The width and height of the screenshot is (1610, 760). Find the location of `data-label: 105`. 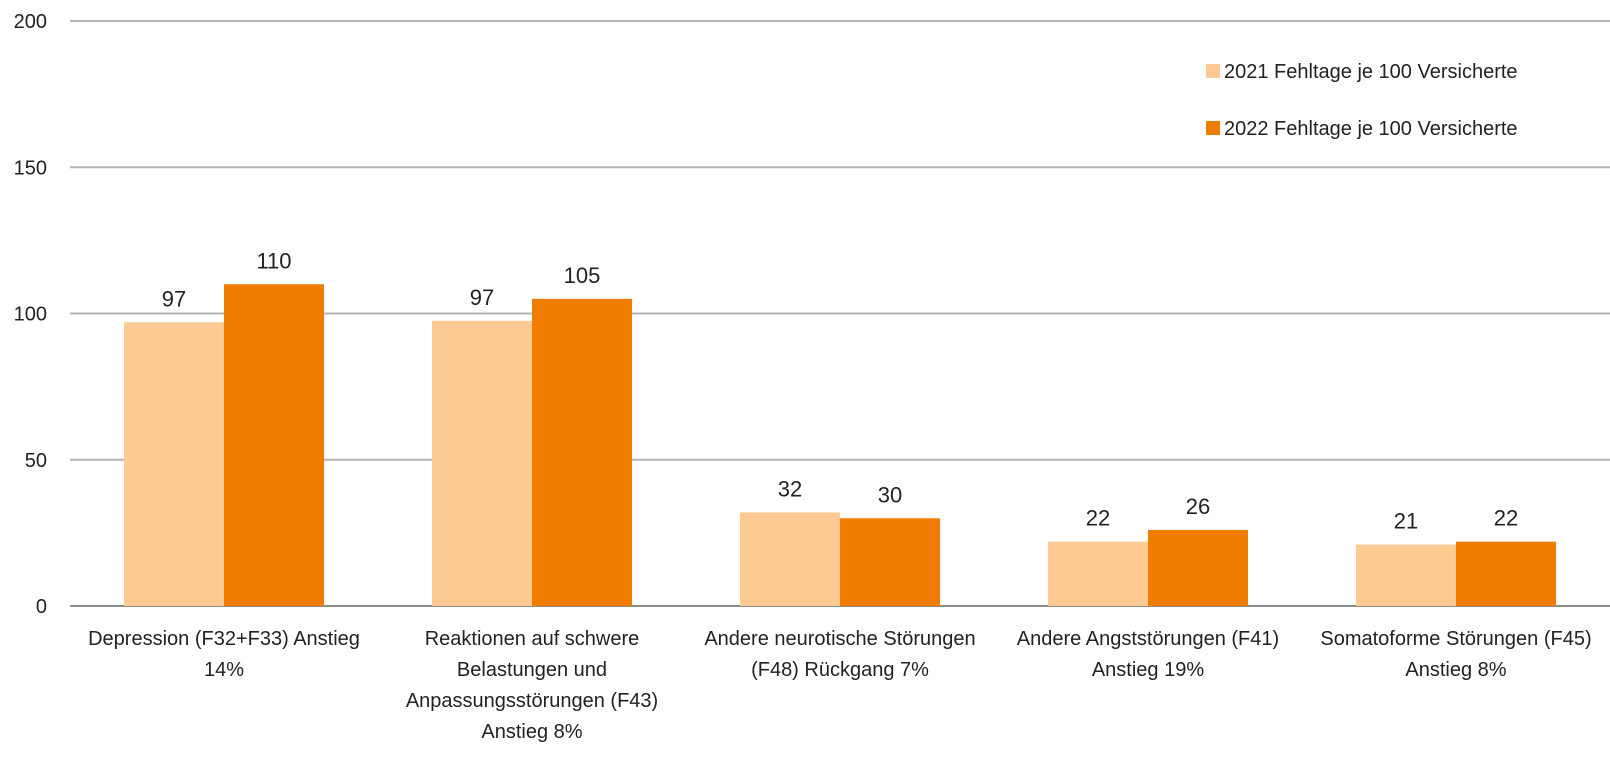

data-label: 105 is located at coordinates (582, 275).